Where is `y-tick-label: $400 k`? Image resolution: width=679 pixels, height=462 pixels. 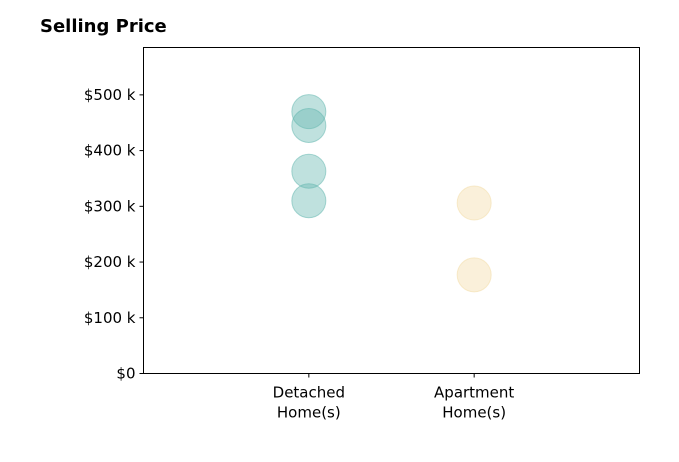 y-tick-label: $400 k is located at coordinates (110, 151).